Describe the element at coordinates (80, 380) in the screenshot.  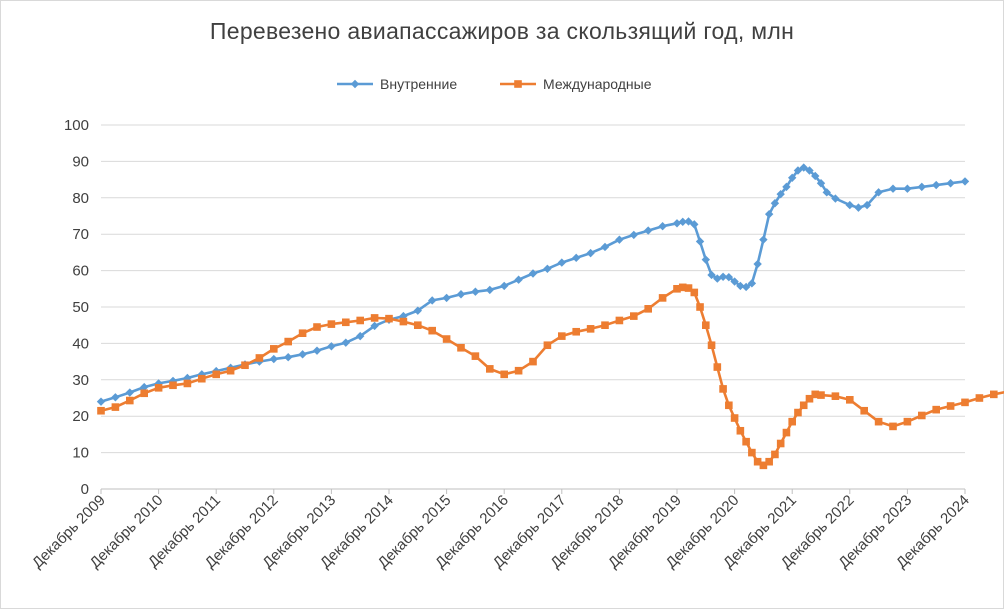
I see `y-tick-label: 30` at that location.